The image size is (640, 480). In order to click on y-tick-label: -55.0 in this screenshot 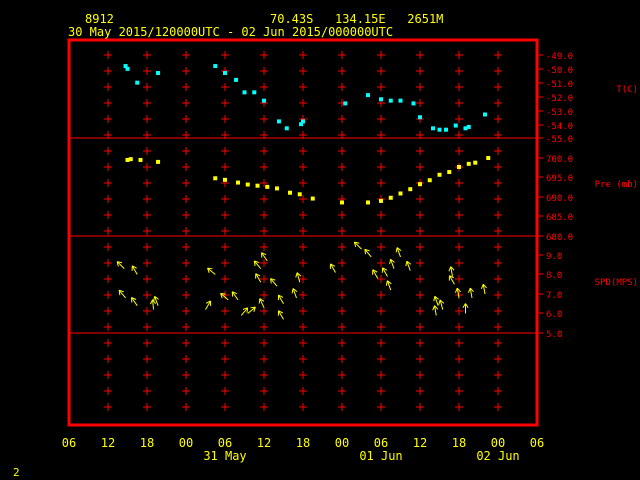, I will do `click(559, 140)`.